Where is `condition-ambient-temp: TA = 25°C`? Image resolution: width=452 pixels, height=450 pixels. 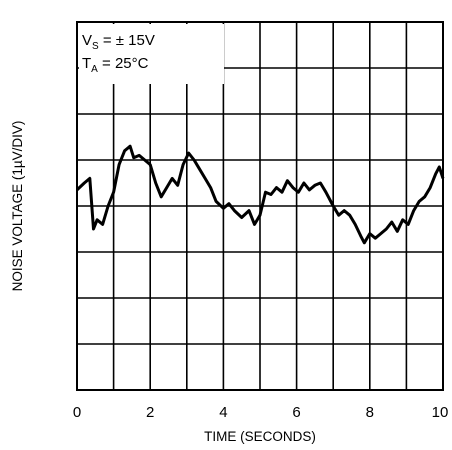 condition-ambient-temp: TA = 25°C is located at coordinates (115, 65).